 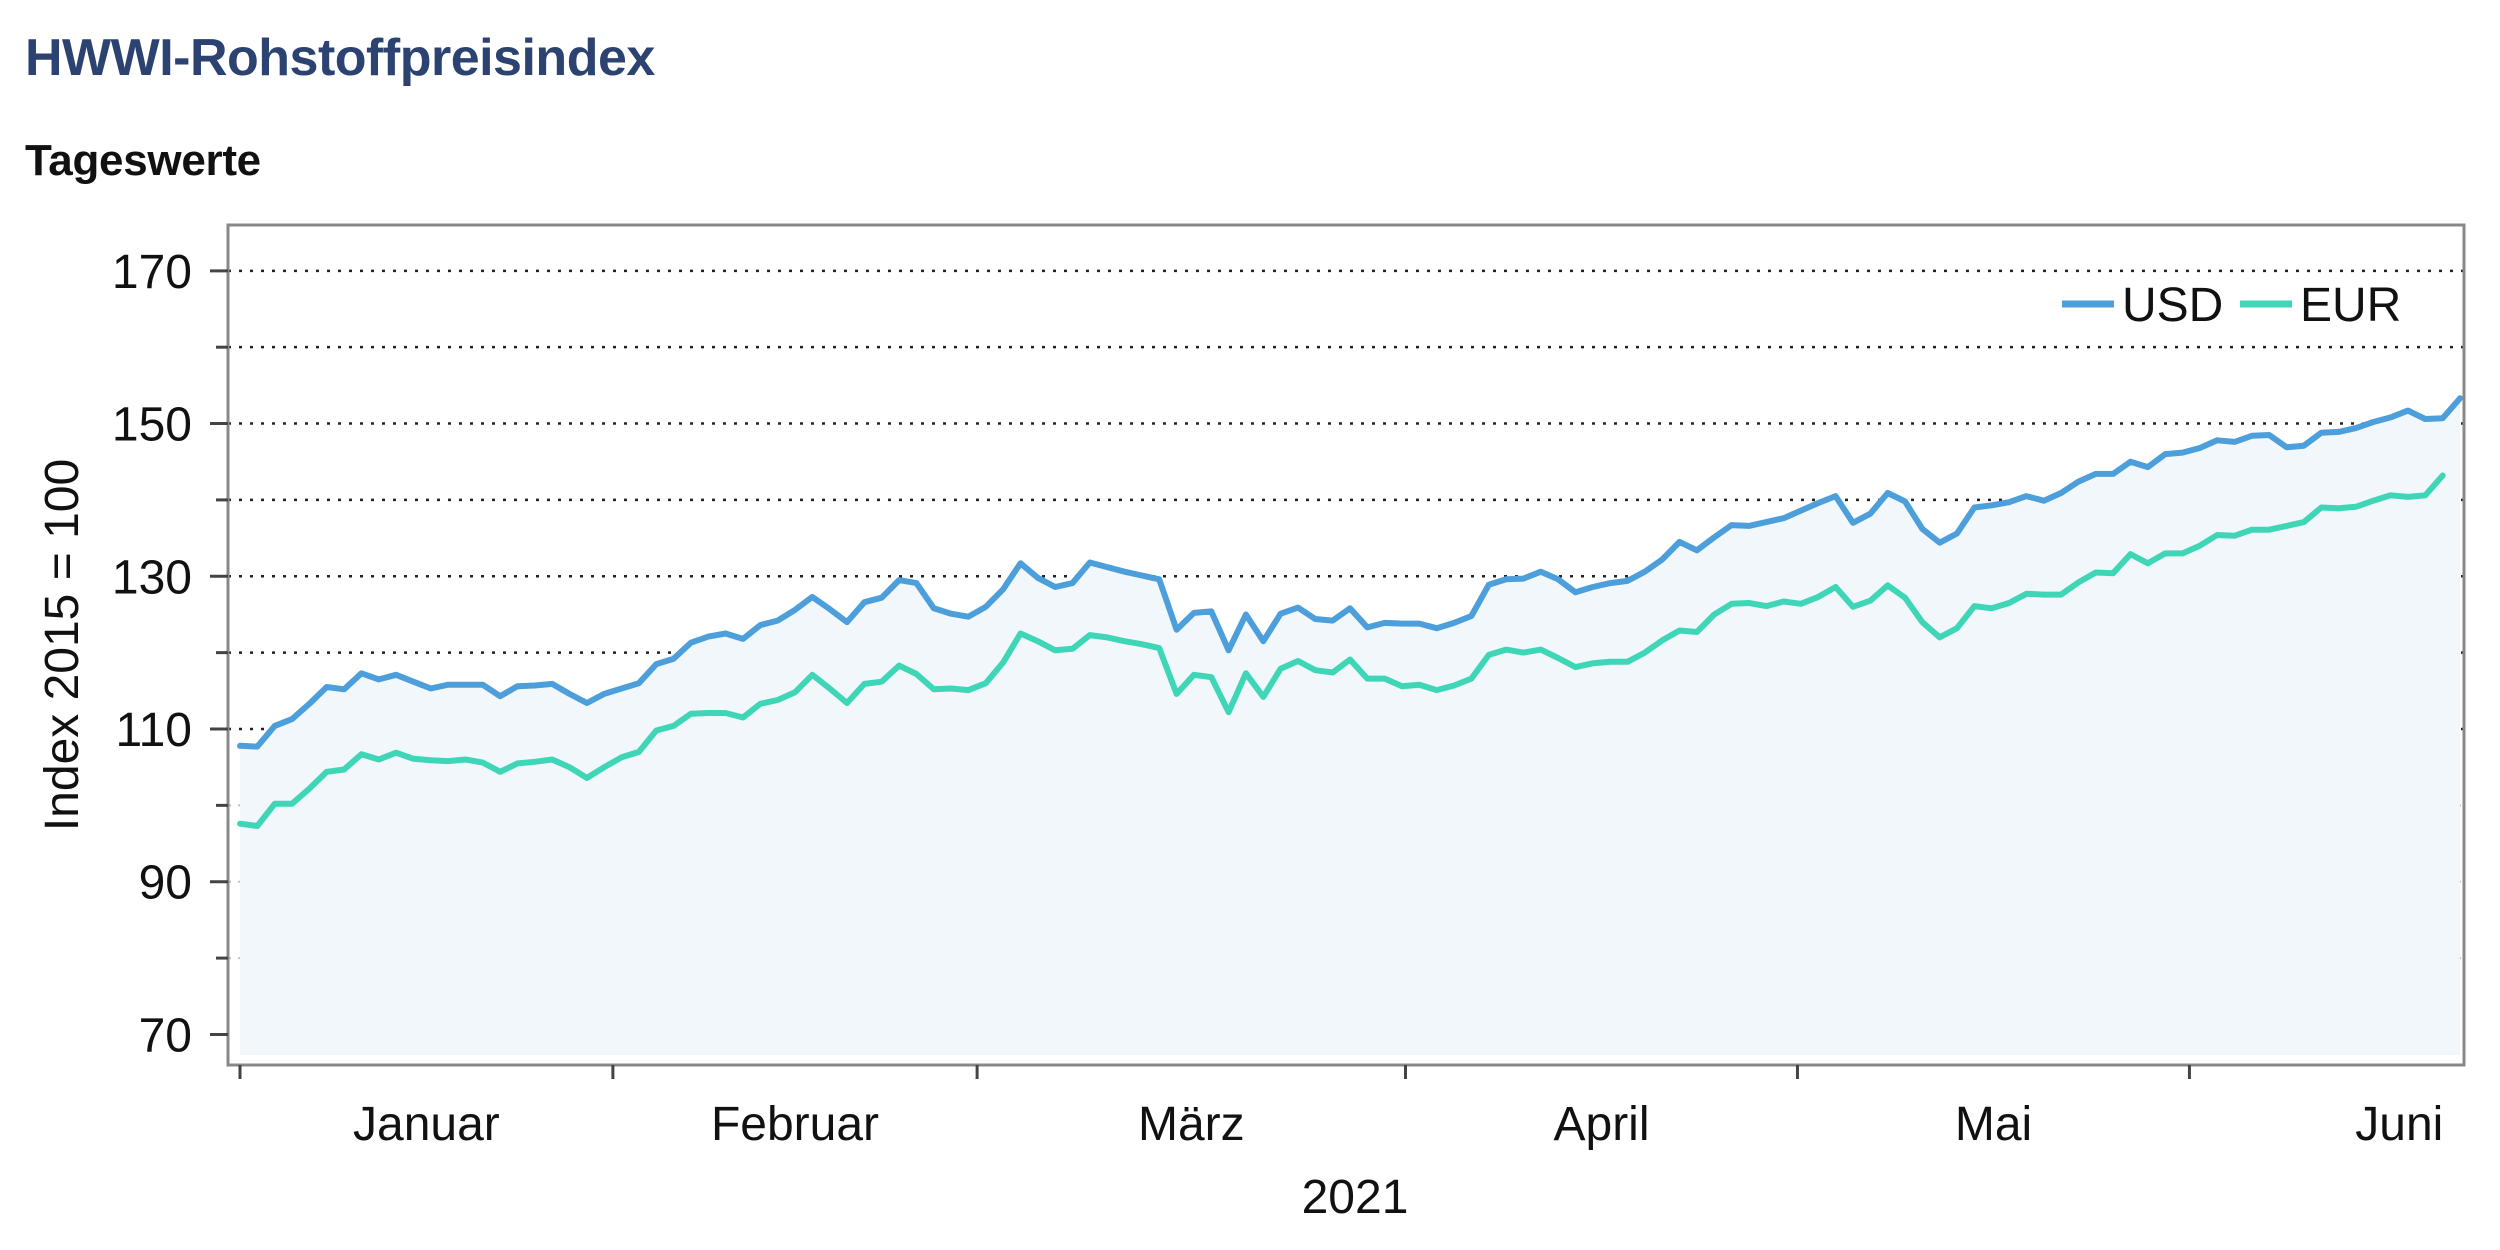 I want to click on x-tick-label-month: Januar, so click(x=426, y=1124).